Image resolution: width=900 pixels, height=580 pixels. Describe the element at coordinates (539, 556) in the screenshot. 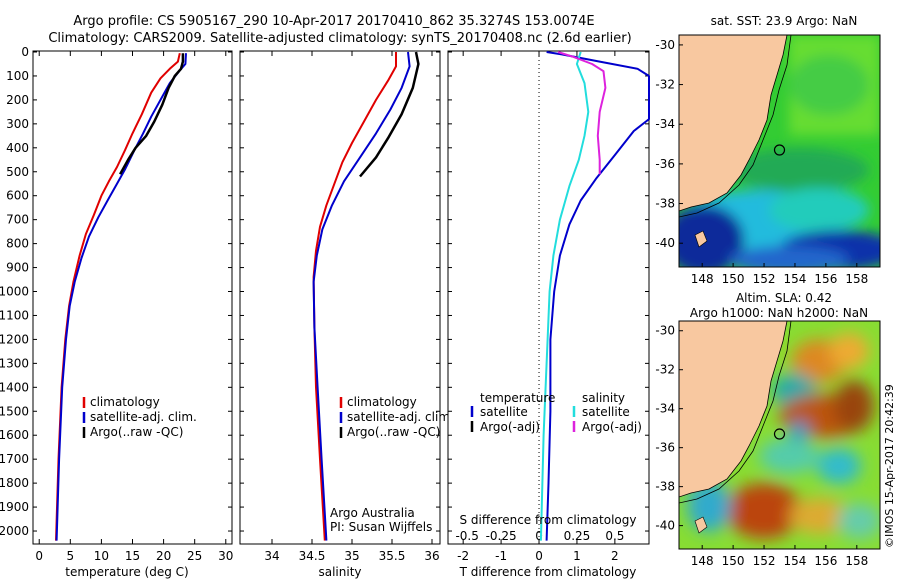

I see `x-tick-label: 0` at that location.